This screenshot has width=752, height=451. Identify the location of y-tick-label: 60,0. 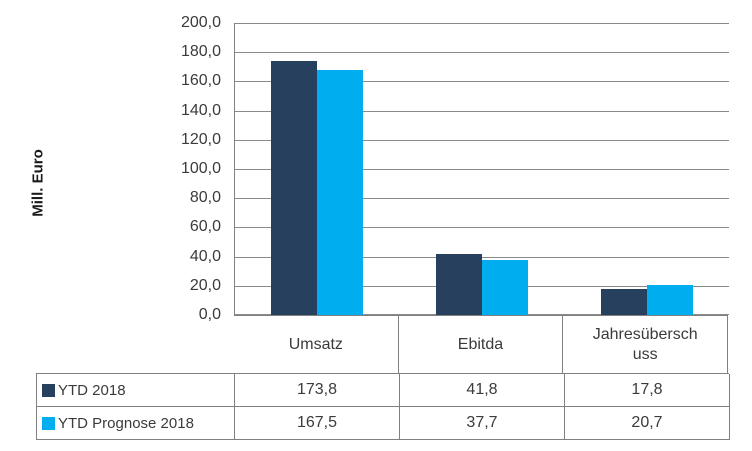
(205, 226).